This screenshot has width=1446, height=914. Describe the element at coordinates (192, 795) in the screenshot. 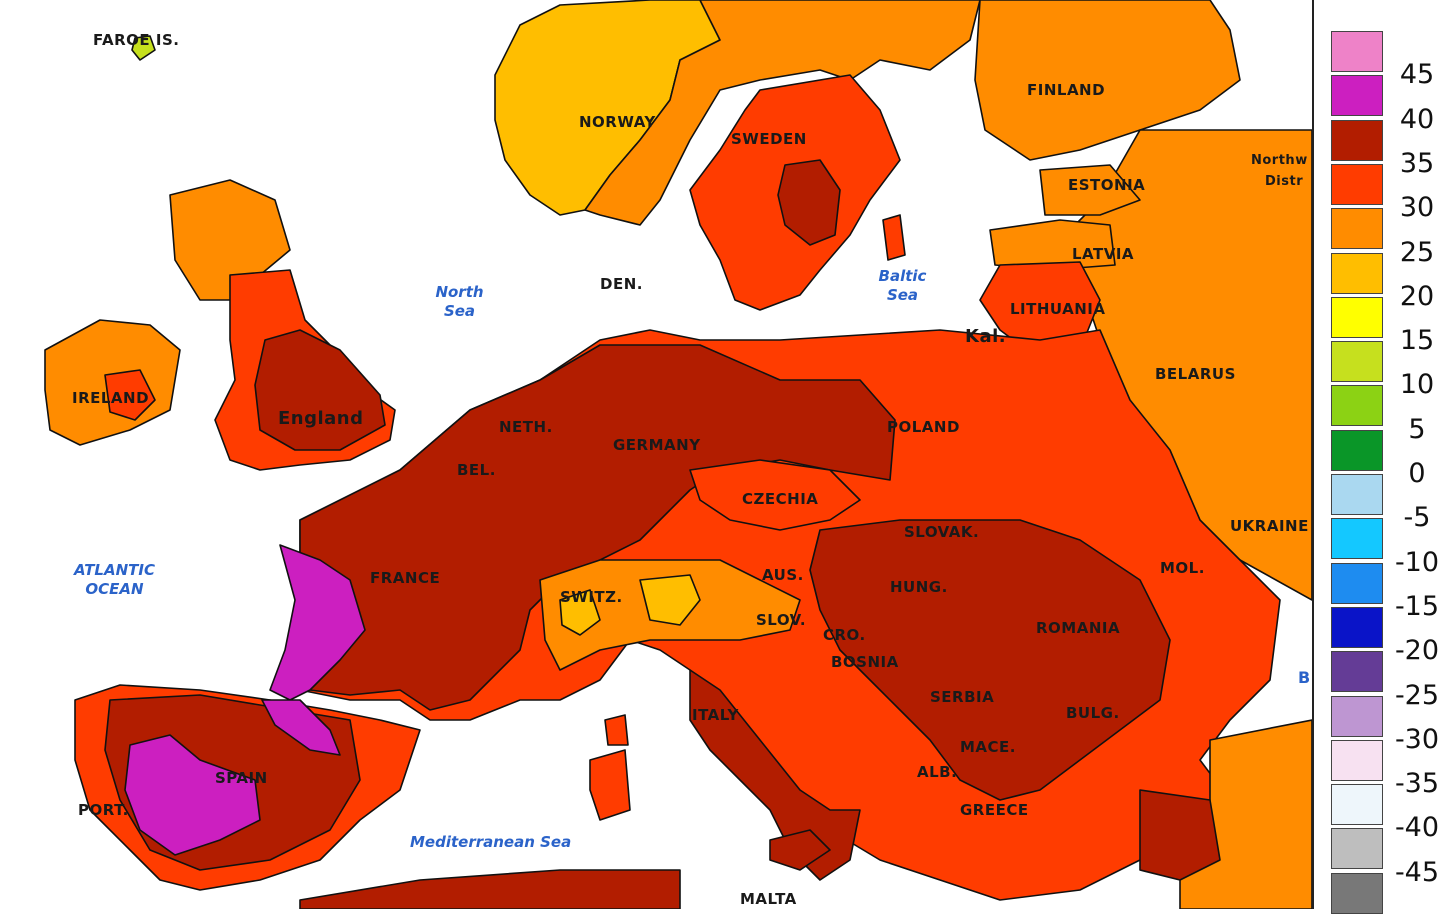

I see `region-spain-extreme` at that location.